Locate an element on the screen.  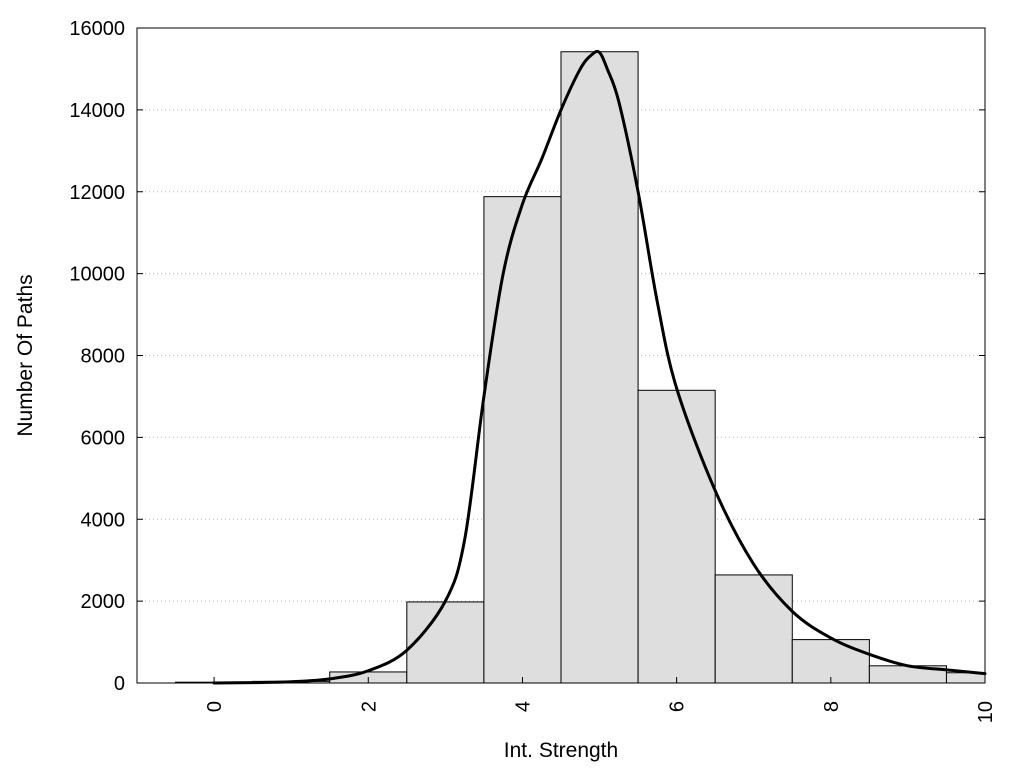
x-tick-label-6: 6 is located at coordinates (678, 706).